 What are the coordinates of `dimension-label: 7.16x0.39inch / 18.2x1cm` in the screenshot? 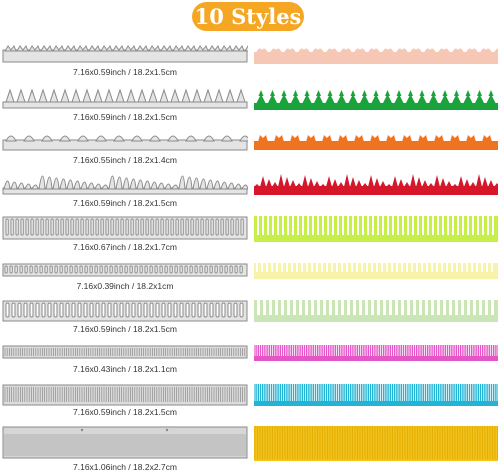 It's located at (125, 286).